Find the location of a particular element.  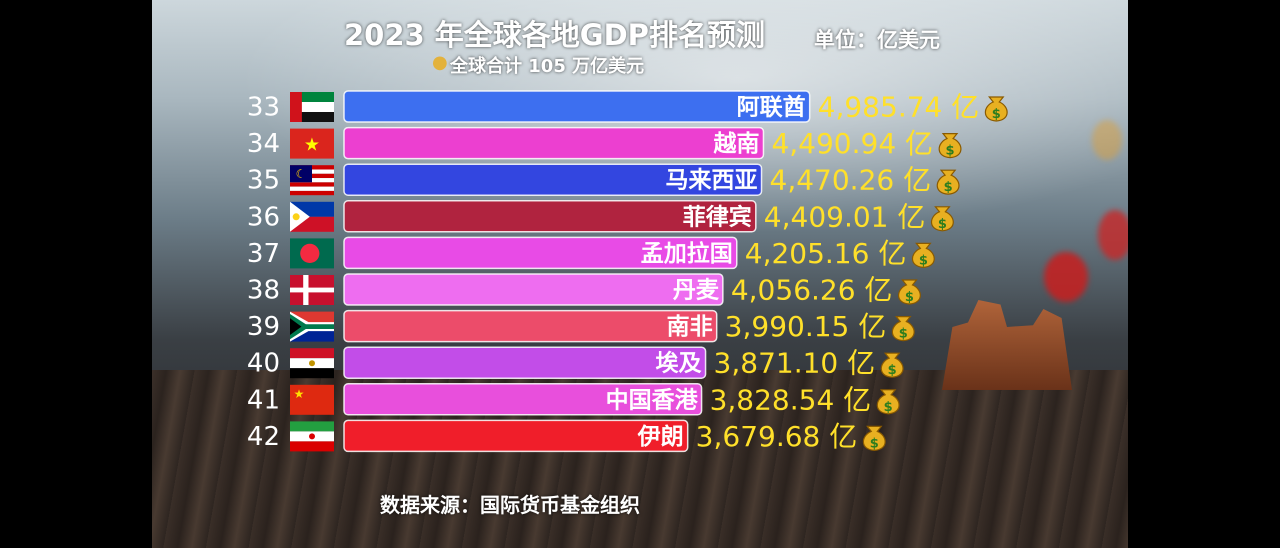

emblem-icon is located at coordinates (312, 436).